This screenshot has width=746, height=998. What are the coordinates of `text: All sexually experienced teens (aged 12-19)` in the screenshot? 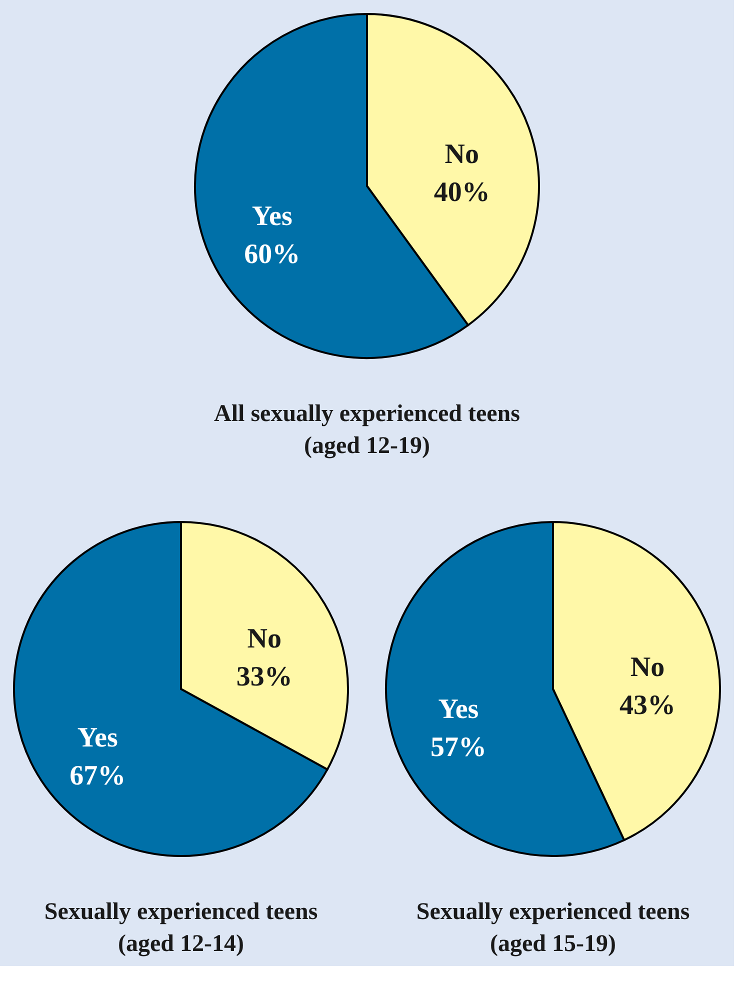 It's located at (367, 430).